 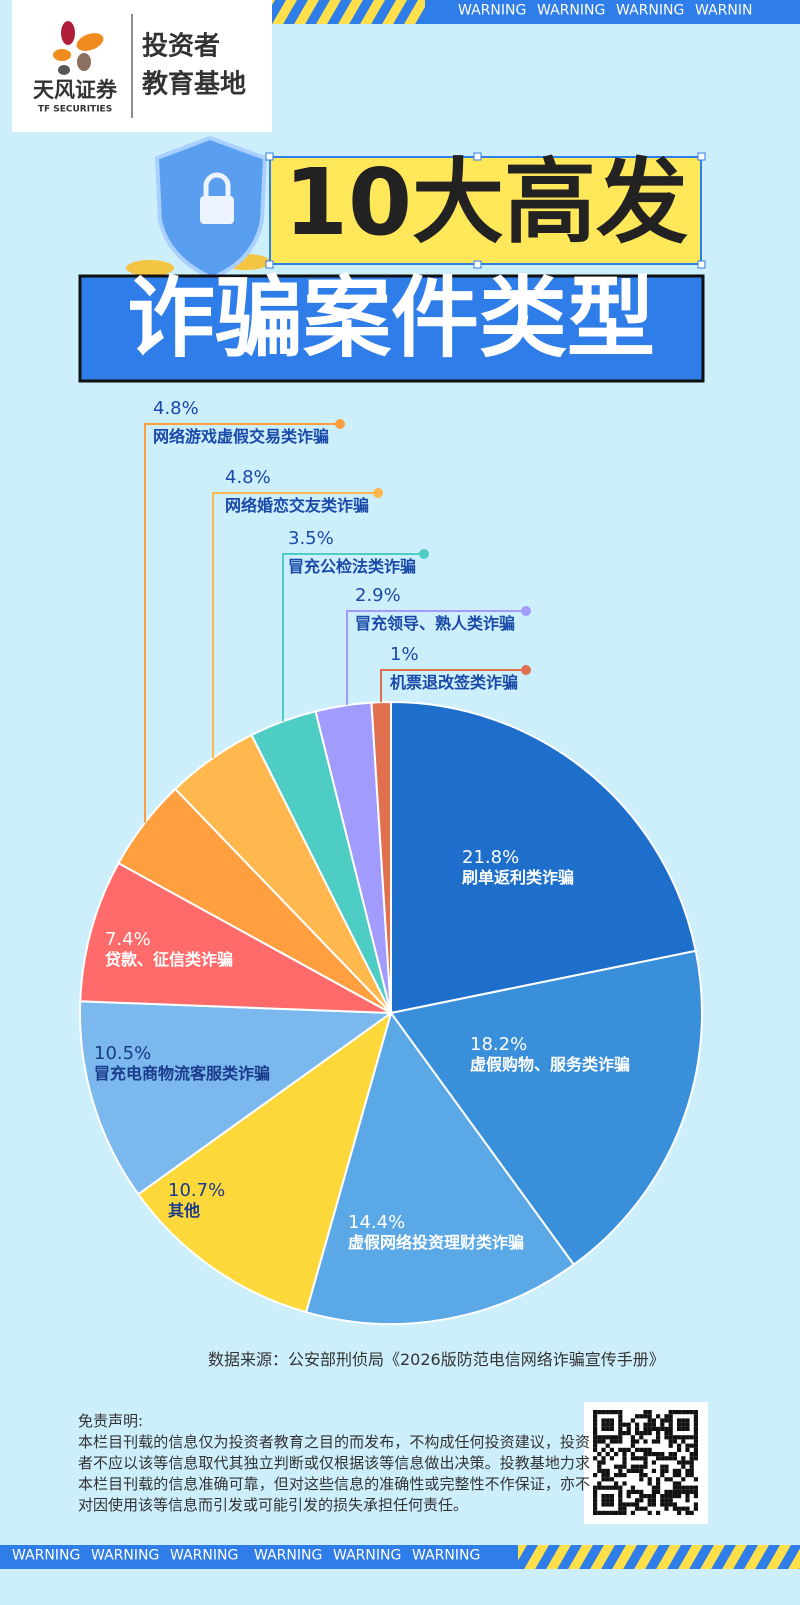 I want to click on value-label: 2.9%, so click(x=378, y=595).